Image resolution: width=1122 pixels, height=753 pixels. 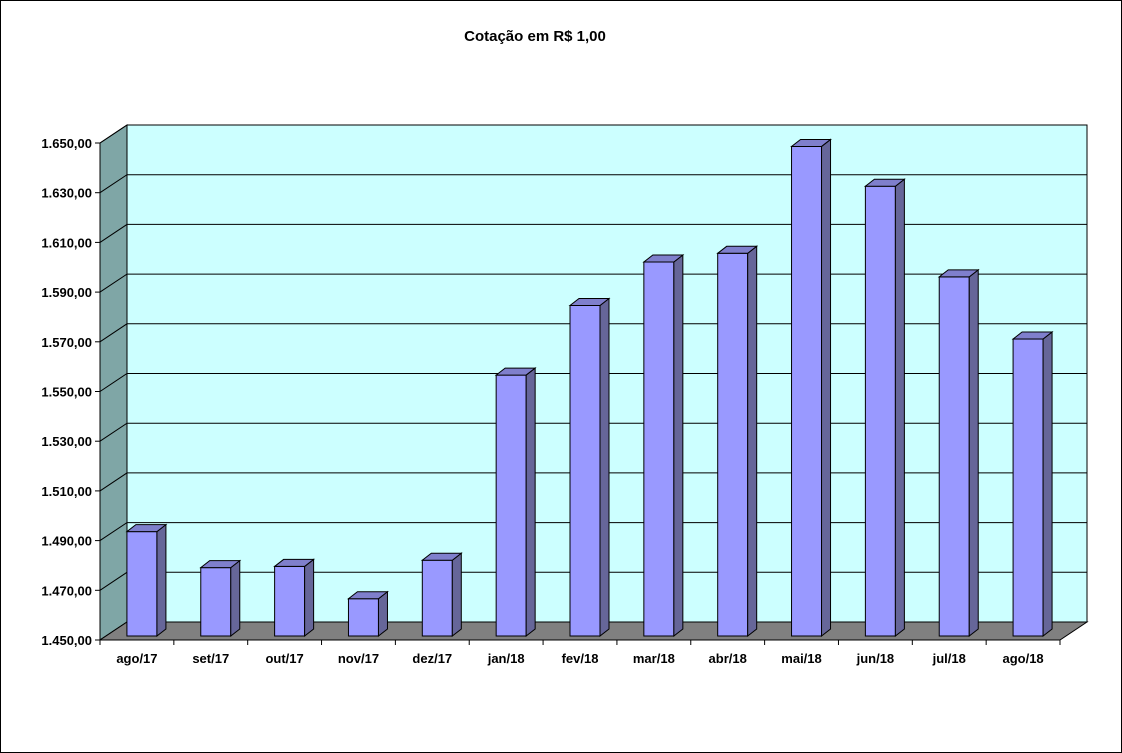 What do you see at coordinates (66, 392) in the screenshot?
I see `y-tick-label: 1.550,00` at bounding box center [66, 392].